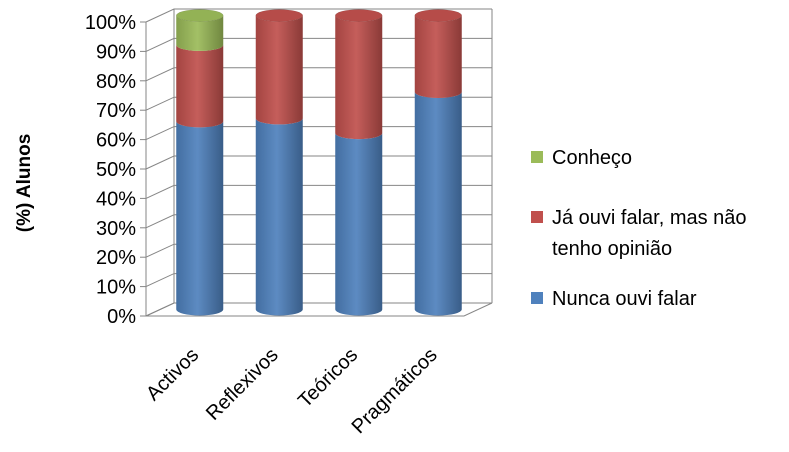 This screenshot has width=789, height=452. Describe the element at coordinates (624, 299) in the screenshot. I see `legend-label: Nunca ouvi falar` at that location.